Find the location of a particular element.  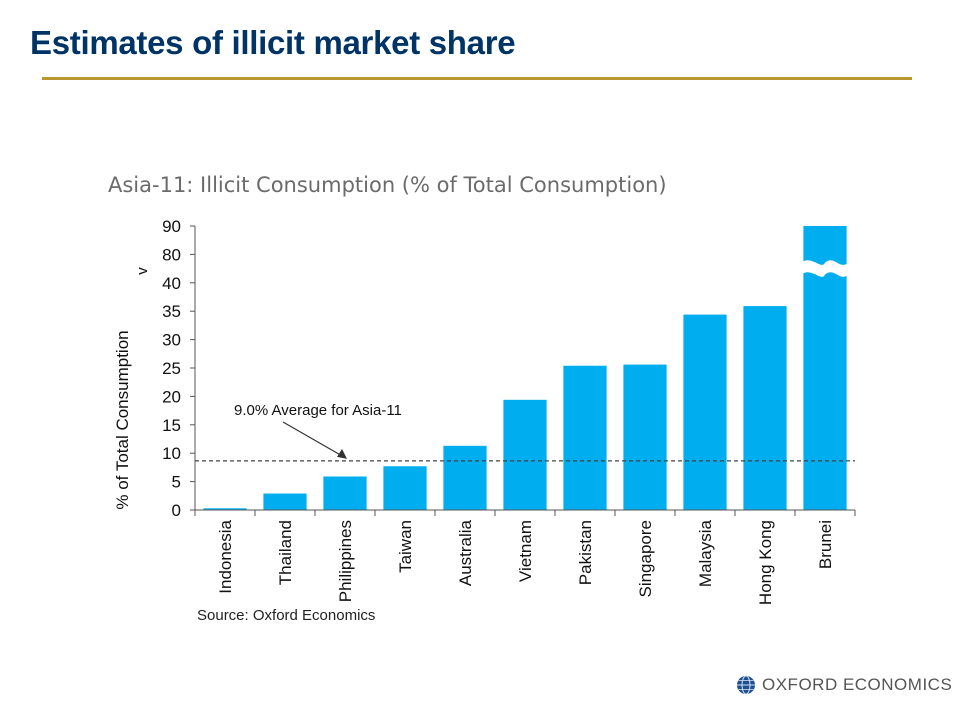

y-tick-label: 20 is located at coordinates (171, 396).